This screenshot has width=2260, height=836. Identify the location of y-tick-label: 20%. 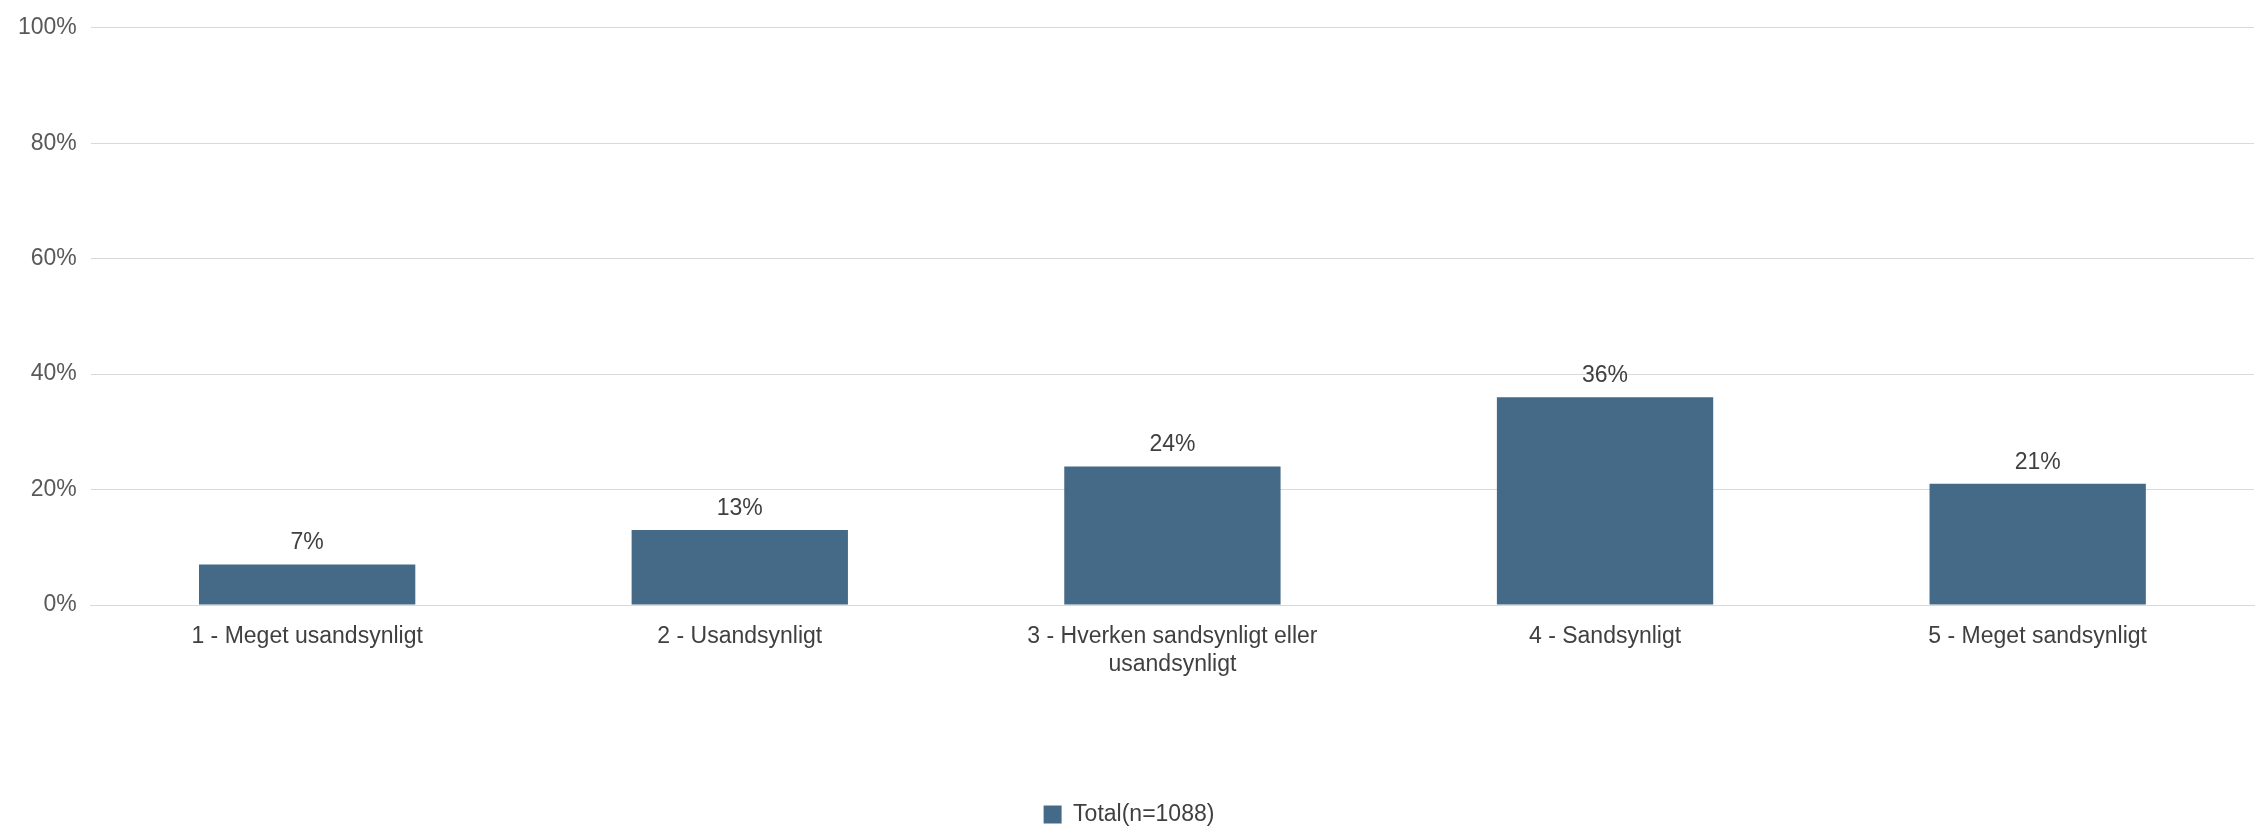
(53, 487).